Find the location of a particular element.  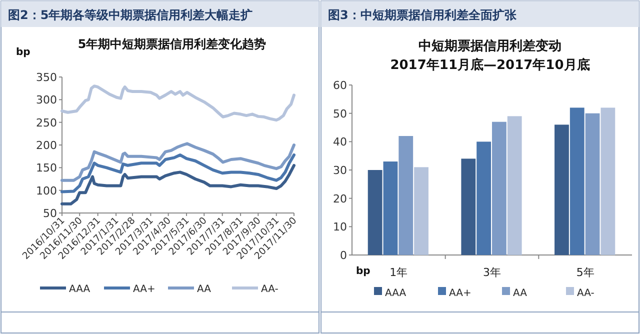

x-tick-label: 5年 is located at coordinates (585, 272).